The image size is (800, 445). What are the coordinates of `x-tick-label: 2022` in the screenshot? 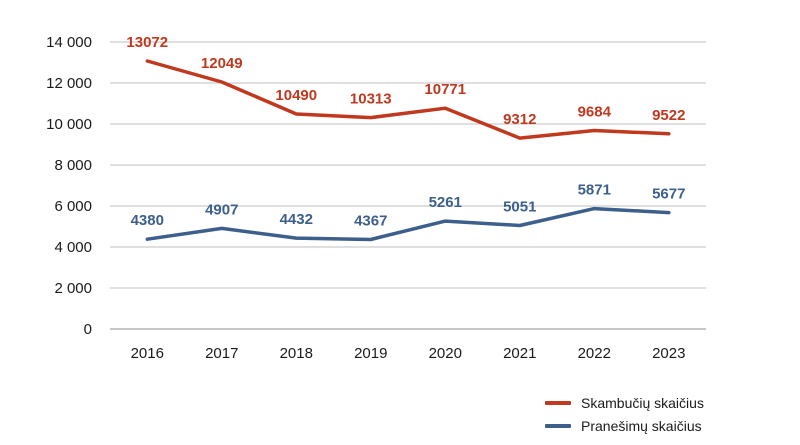 It's located at (594, 353).